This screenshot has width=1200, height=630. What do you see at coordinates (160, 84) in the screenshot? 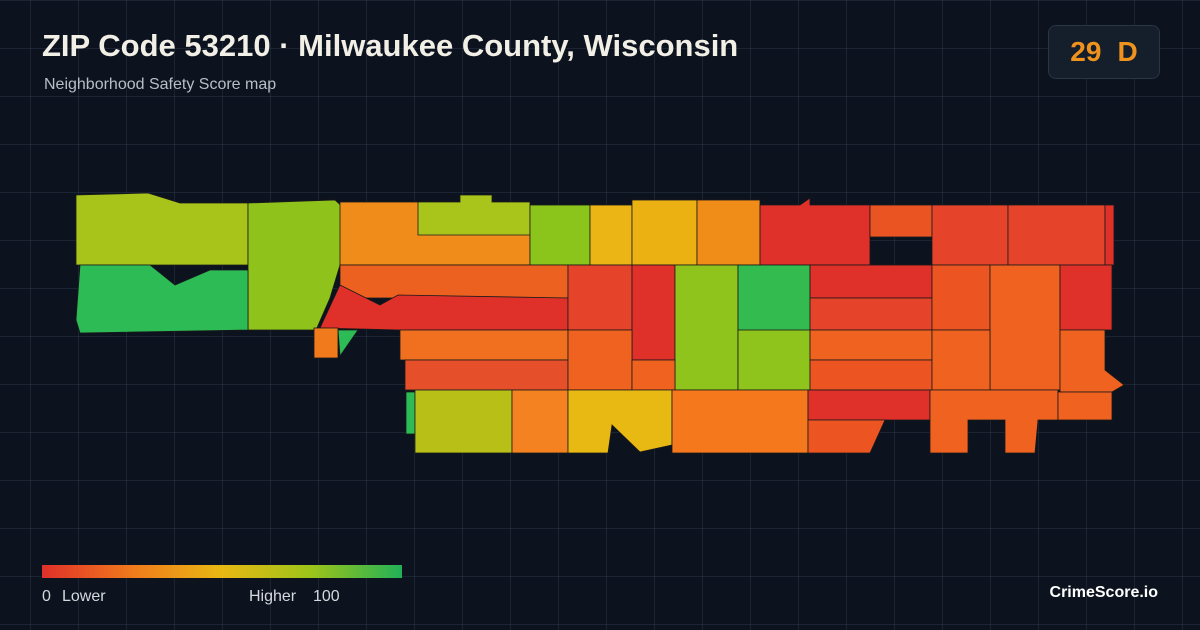
I see `subtitle: Neighborhood Safety Score map` at bounding box center [160, 84].